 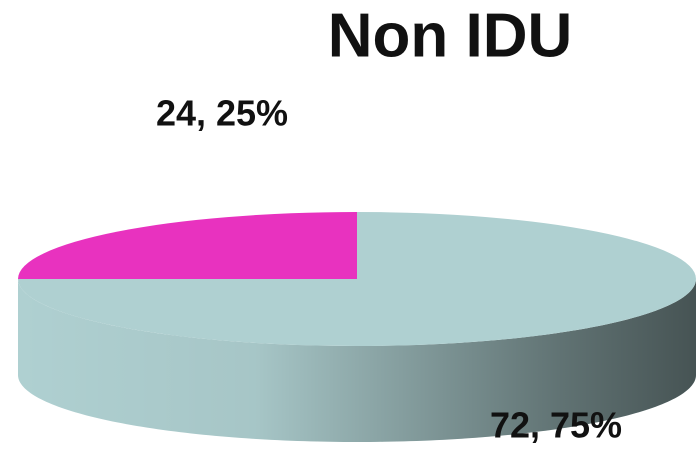 I want to click on chart-title: Non IDU, so click(x=450, y=35).